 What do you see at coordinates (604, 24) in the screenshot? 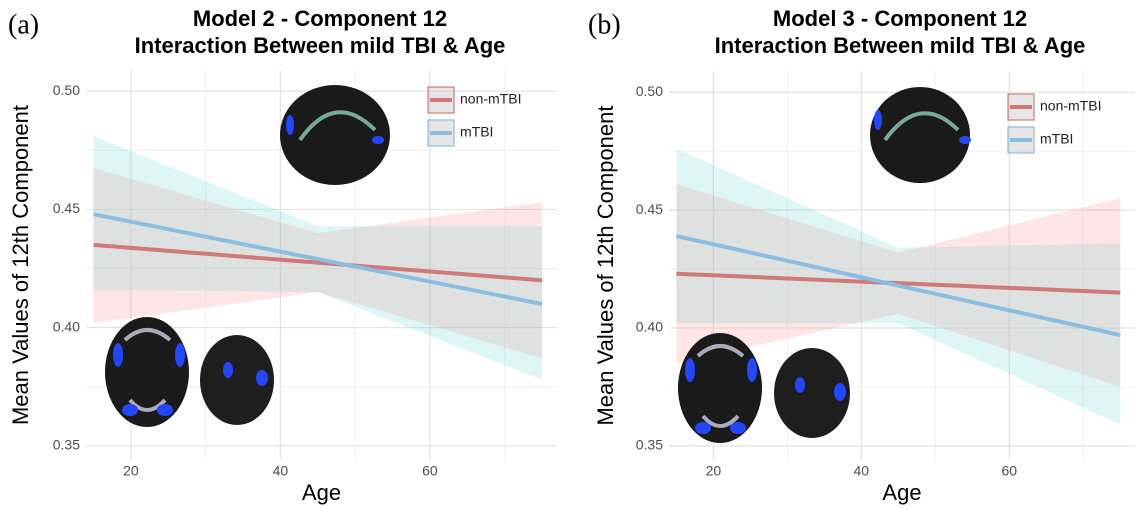
I see `panel-label: (b)` at bounding box center [604, 24].